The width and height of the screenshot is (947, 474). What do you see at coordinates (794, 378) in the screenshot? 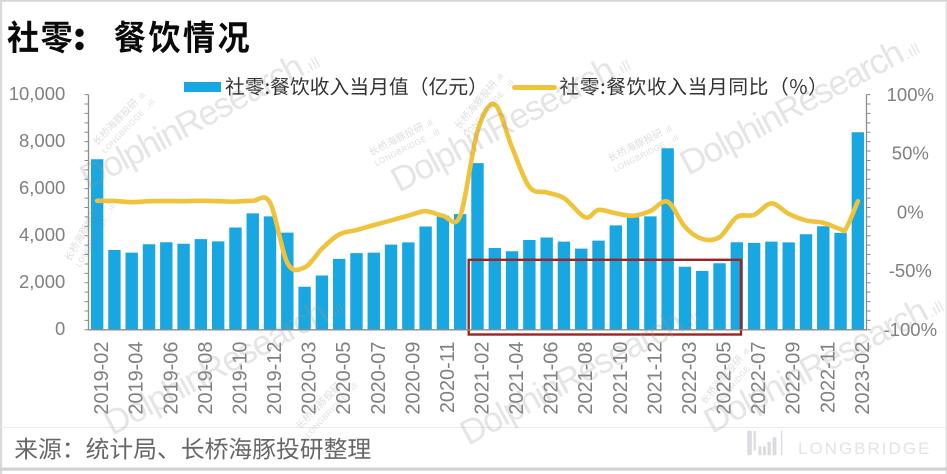
I see `svg-text: 2022-09` at bounding box center [794, 378].